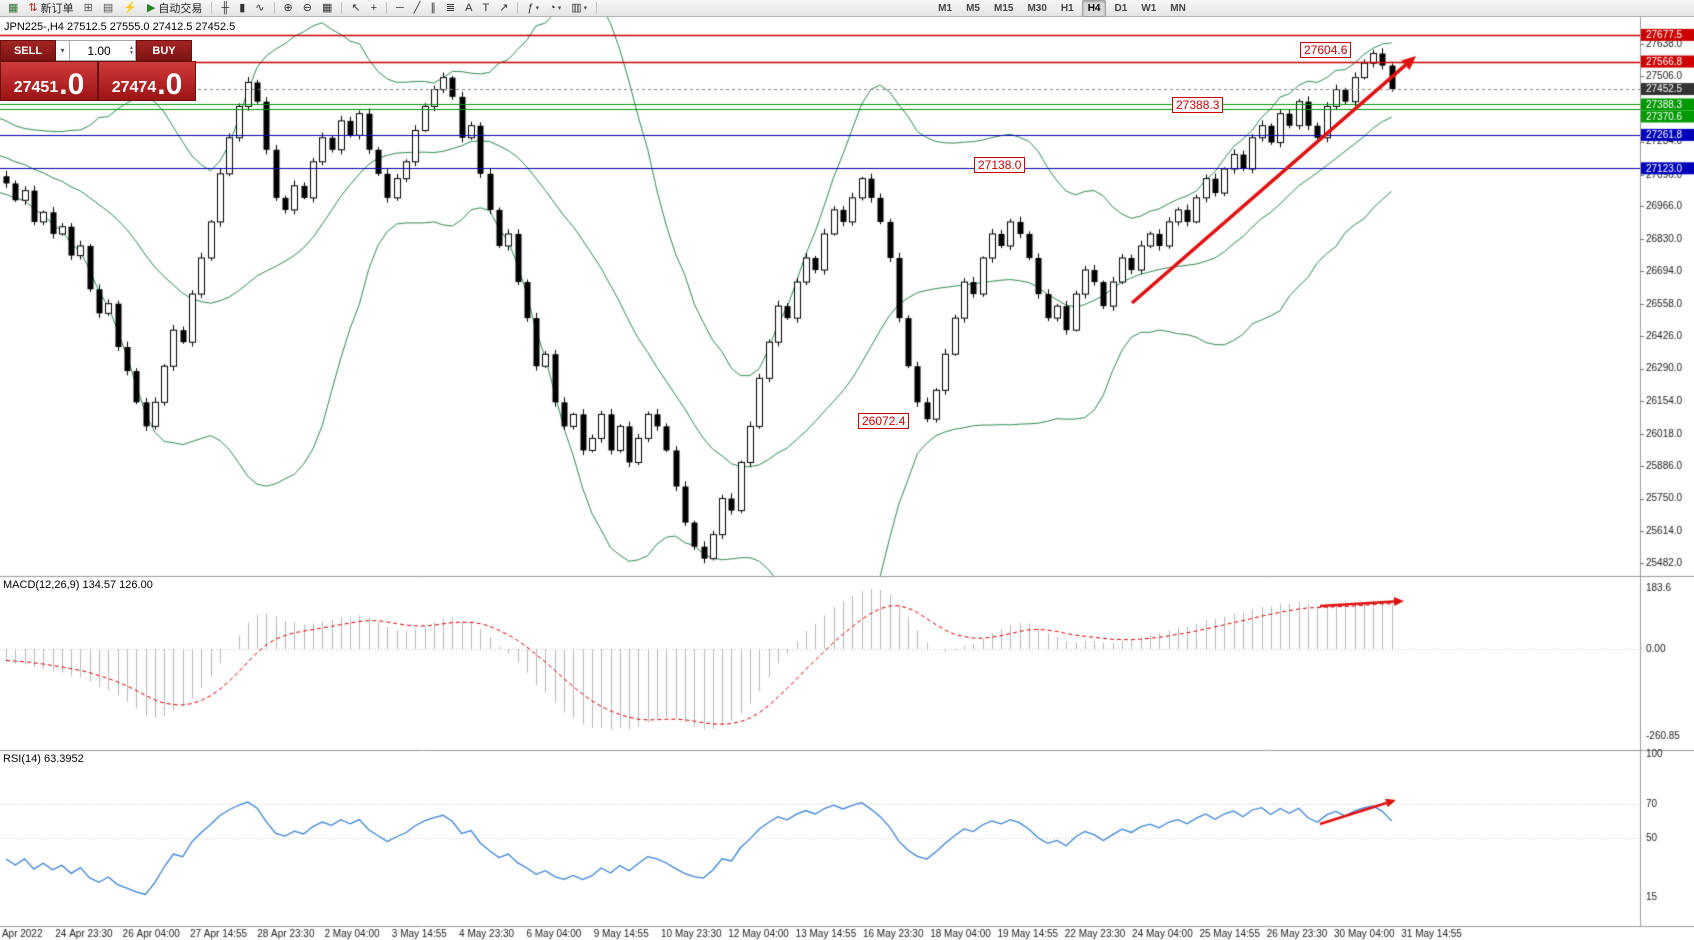 Image resolution: width=1694 pixels, height=940 pixels. I want to click on volume-stepper: ▴ ▾, so click(131, 50).